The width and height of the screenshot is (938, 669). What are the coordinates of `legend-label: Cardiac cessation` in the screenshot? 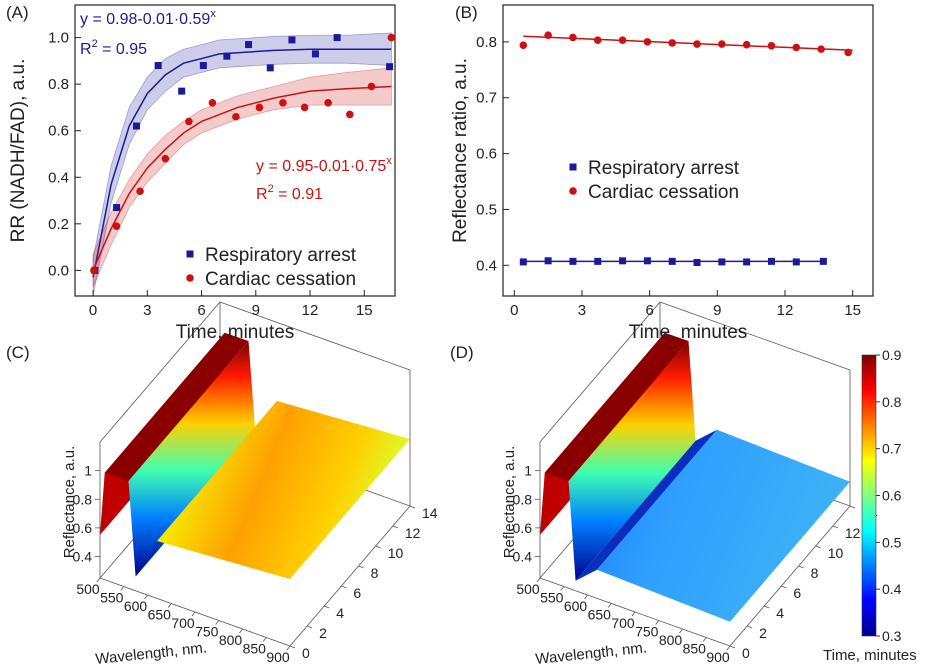 It's located at (663, 192).